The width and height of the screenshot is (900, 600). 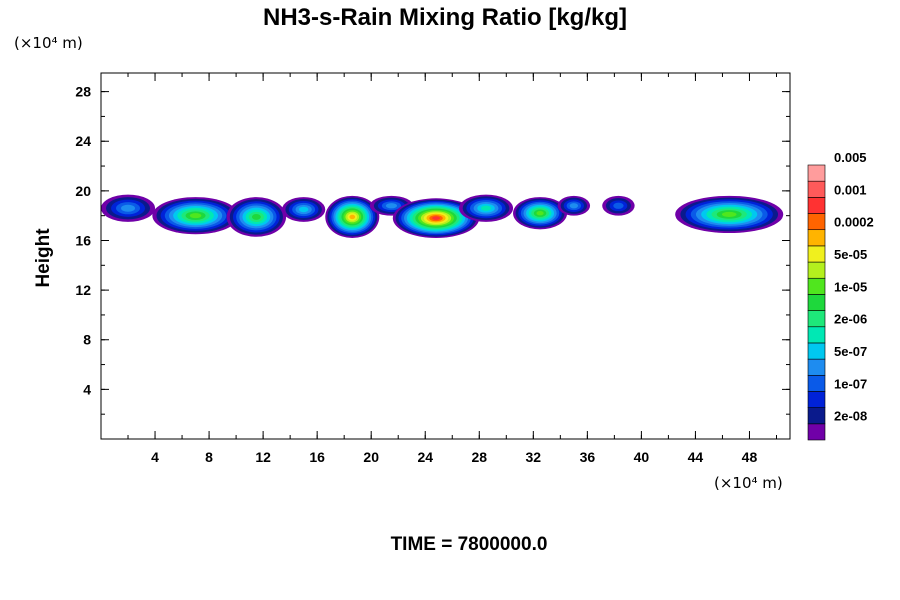 What do you see at coordinates (850, 383) in the screenshot?
I see `colorbar-label: 1e-07` at bounding box center [850, 383].